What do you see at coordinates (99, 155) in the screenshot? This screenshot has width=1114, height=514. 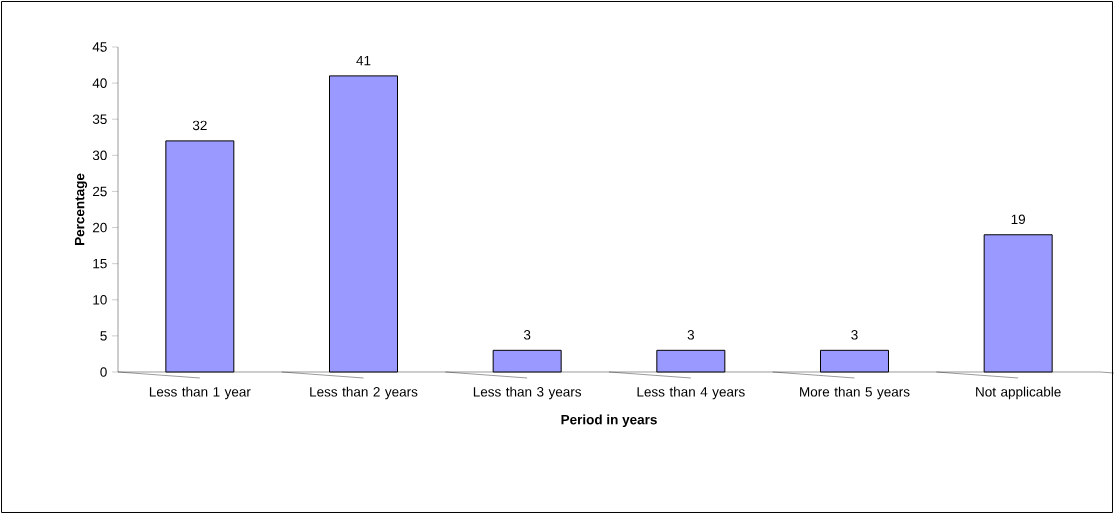 I see `y-tick-label: 30` at bounding box center [99, 155].